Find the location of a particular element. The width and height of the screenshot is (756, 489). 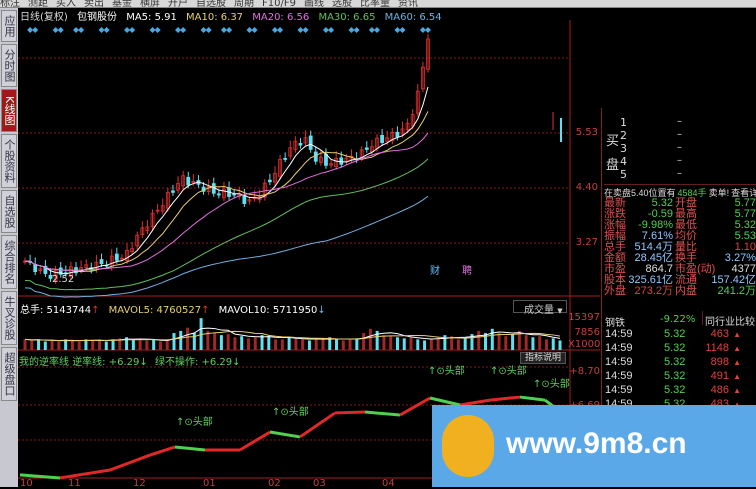

tab-4: 自选股 is located at coordinates (9, 211).